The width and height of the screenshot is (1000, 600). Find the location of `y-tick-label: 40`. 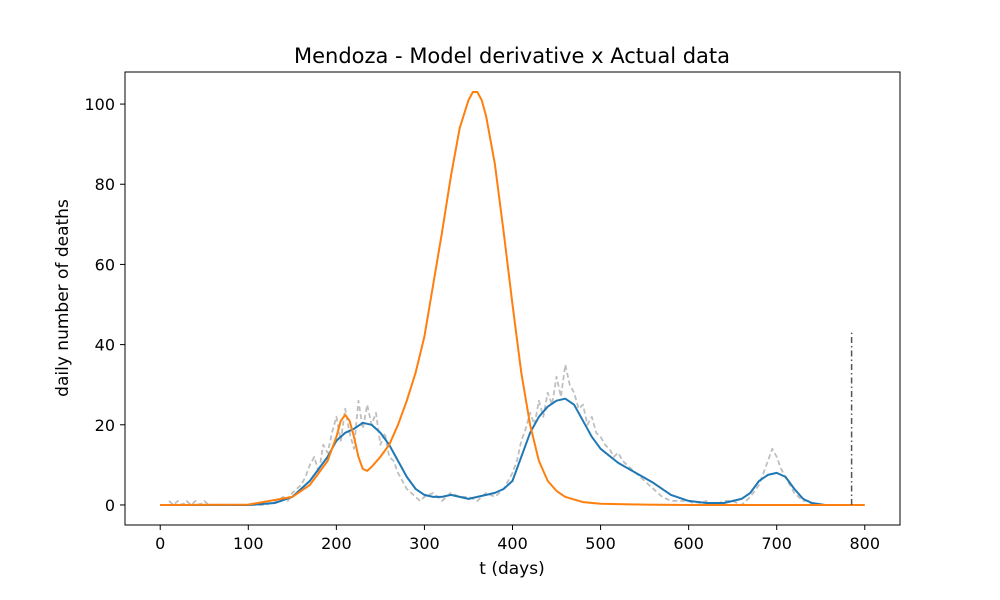

y-tick-label: 40 is located at coordinates (105, 345).